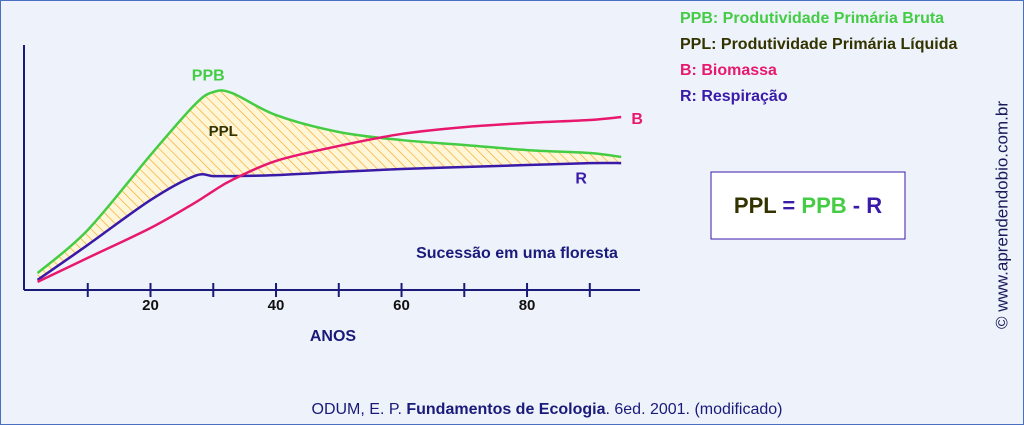  I want to click on formula: PPL = PPB - R, so click(808, 205).